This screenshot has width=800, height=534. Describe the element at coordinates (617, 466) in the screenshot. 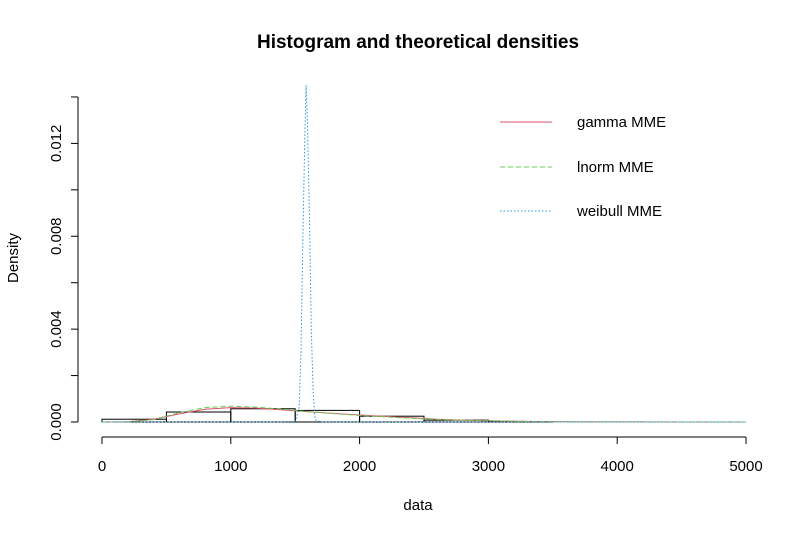

I see `x-tick-label-4: 4000` at that location.